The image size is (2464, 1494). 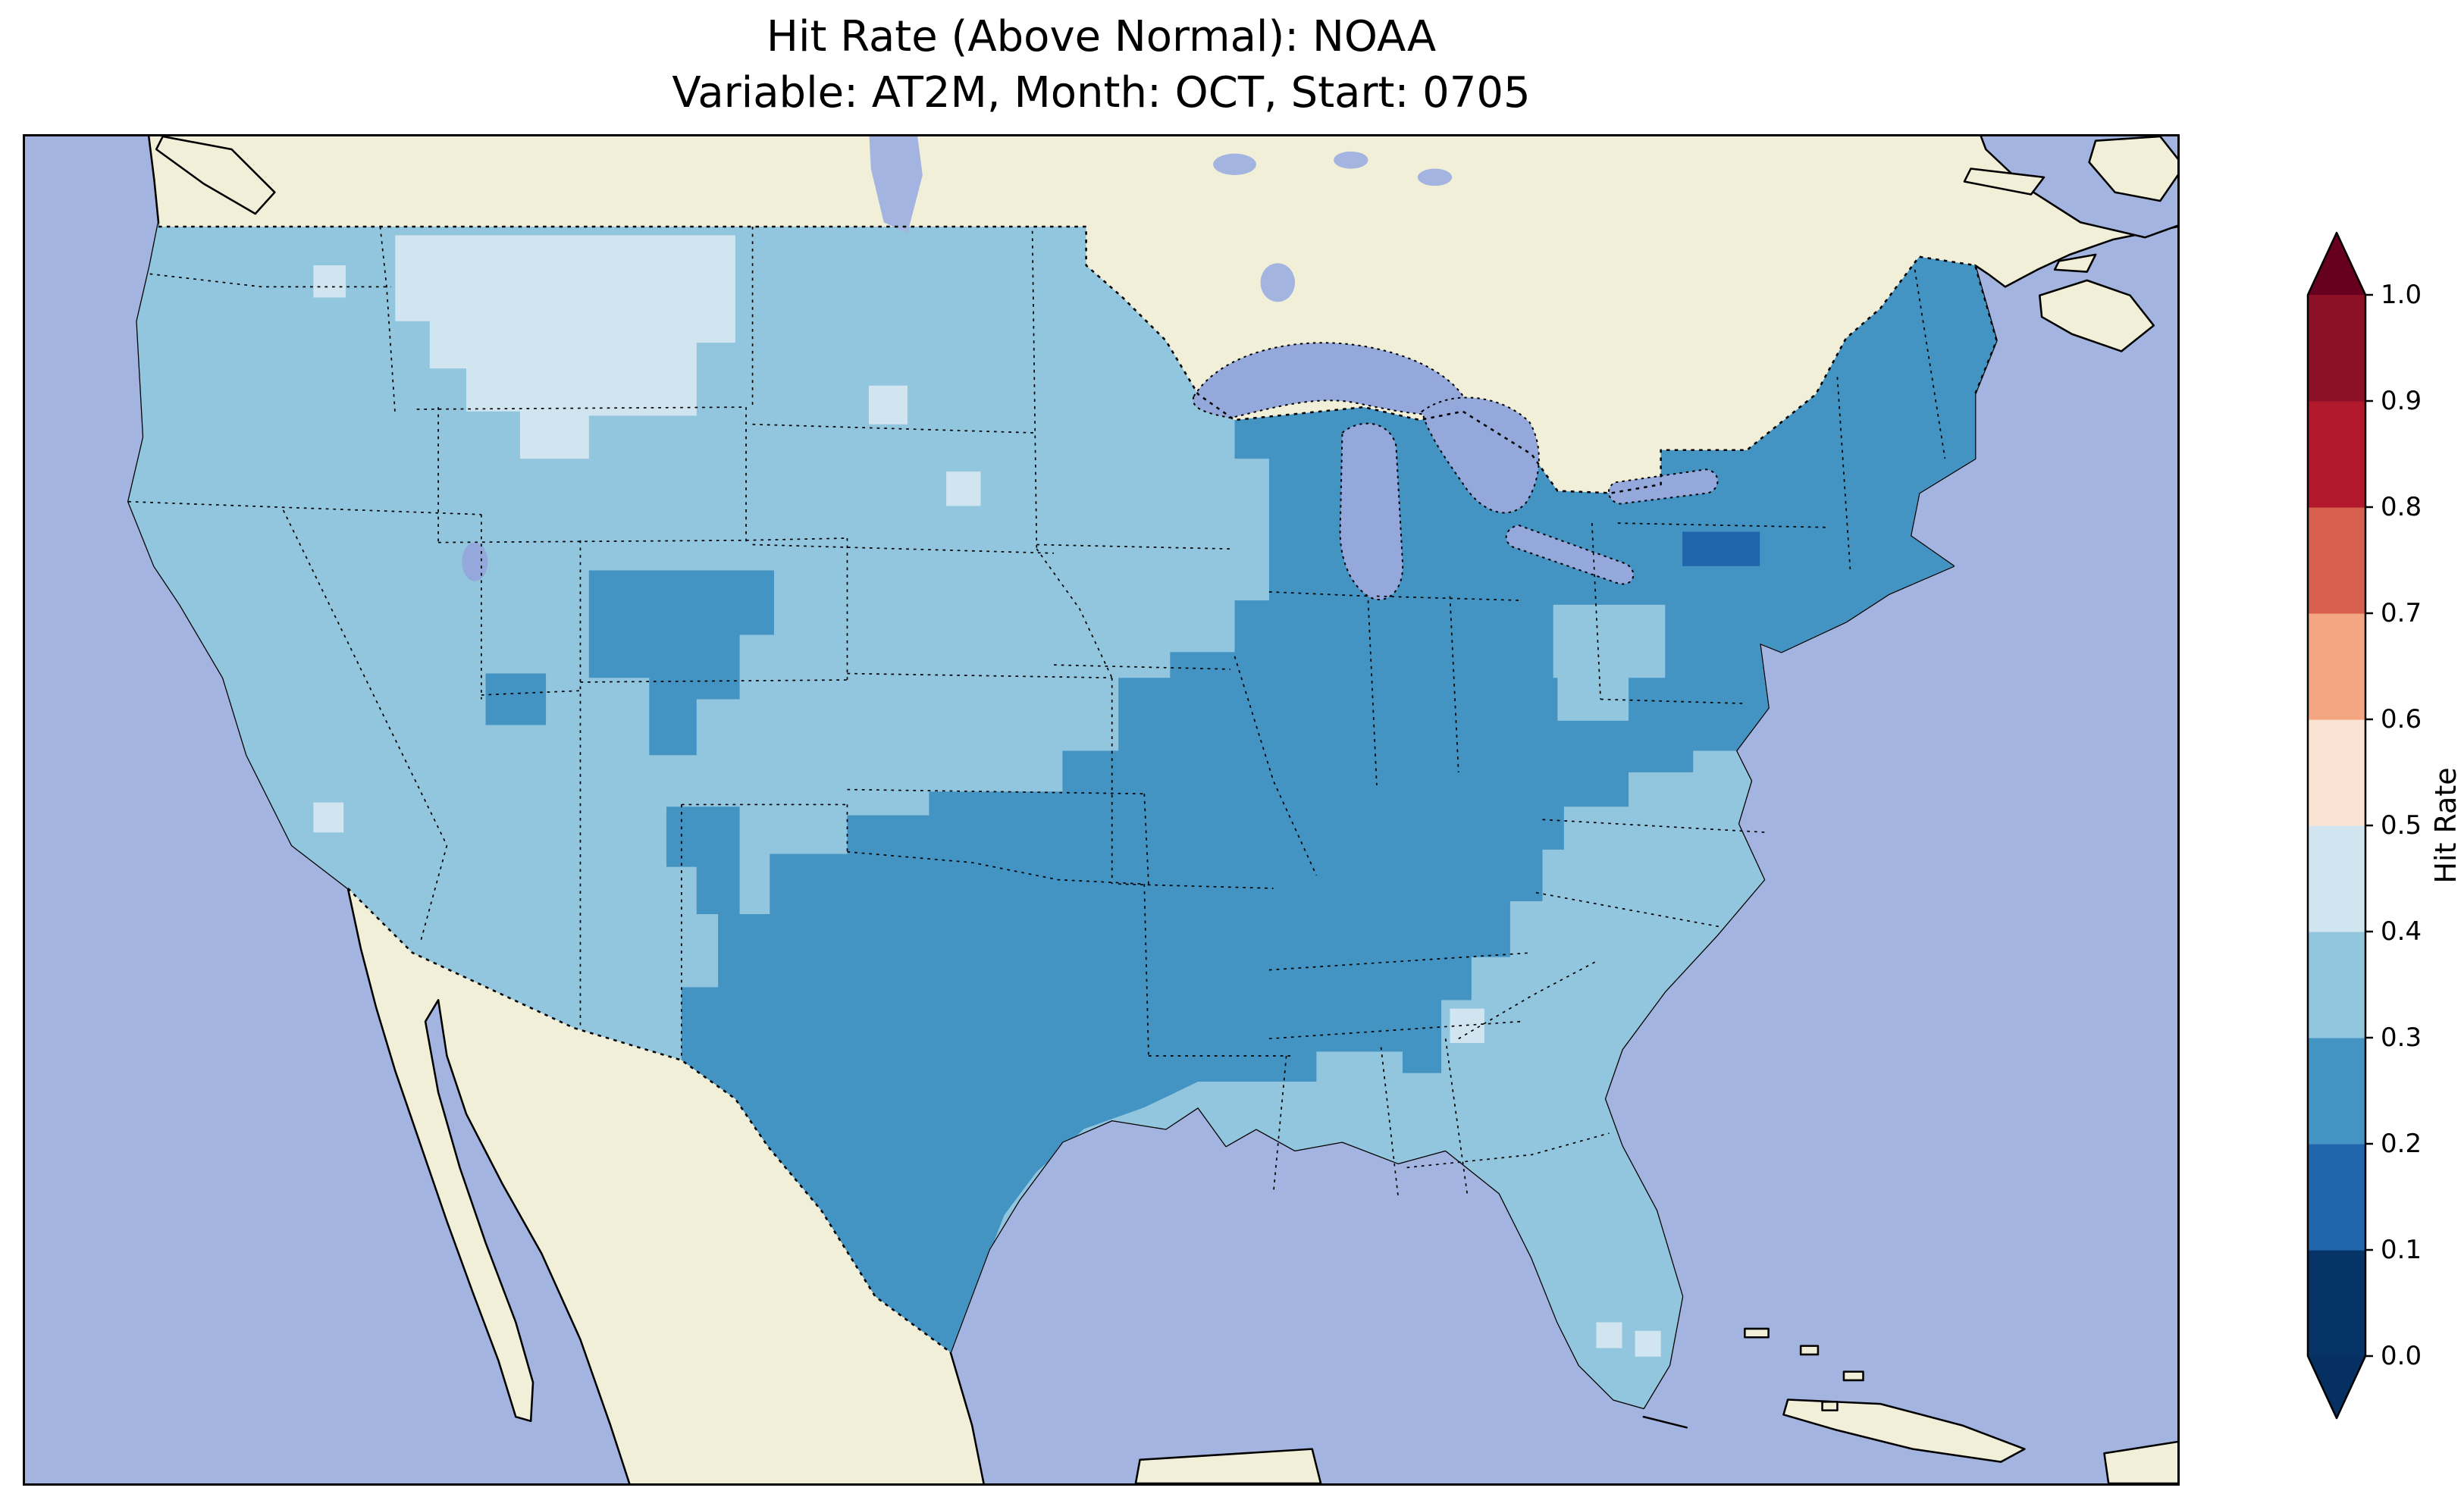 I want to click on lake-ontario, so click(x=1664, y=486).